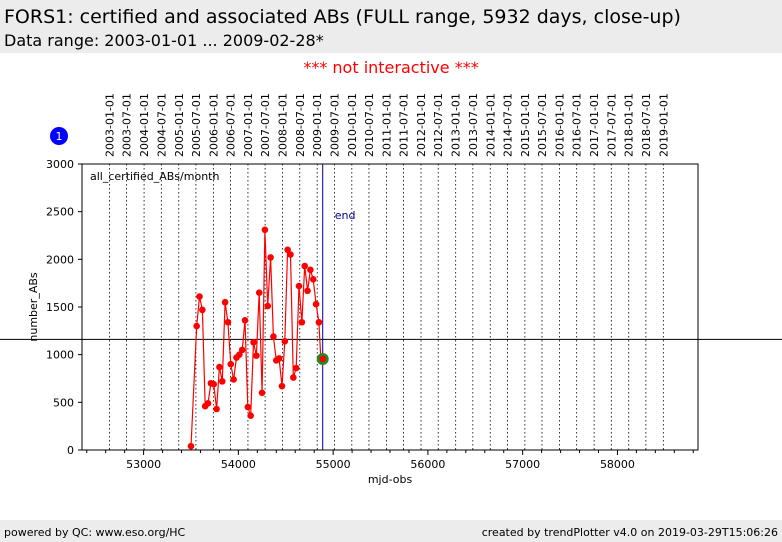  Describe the element at coordinates (127, 125) in the screenshot. I see `date-tick-label: 2003-07-01` at that location.